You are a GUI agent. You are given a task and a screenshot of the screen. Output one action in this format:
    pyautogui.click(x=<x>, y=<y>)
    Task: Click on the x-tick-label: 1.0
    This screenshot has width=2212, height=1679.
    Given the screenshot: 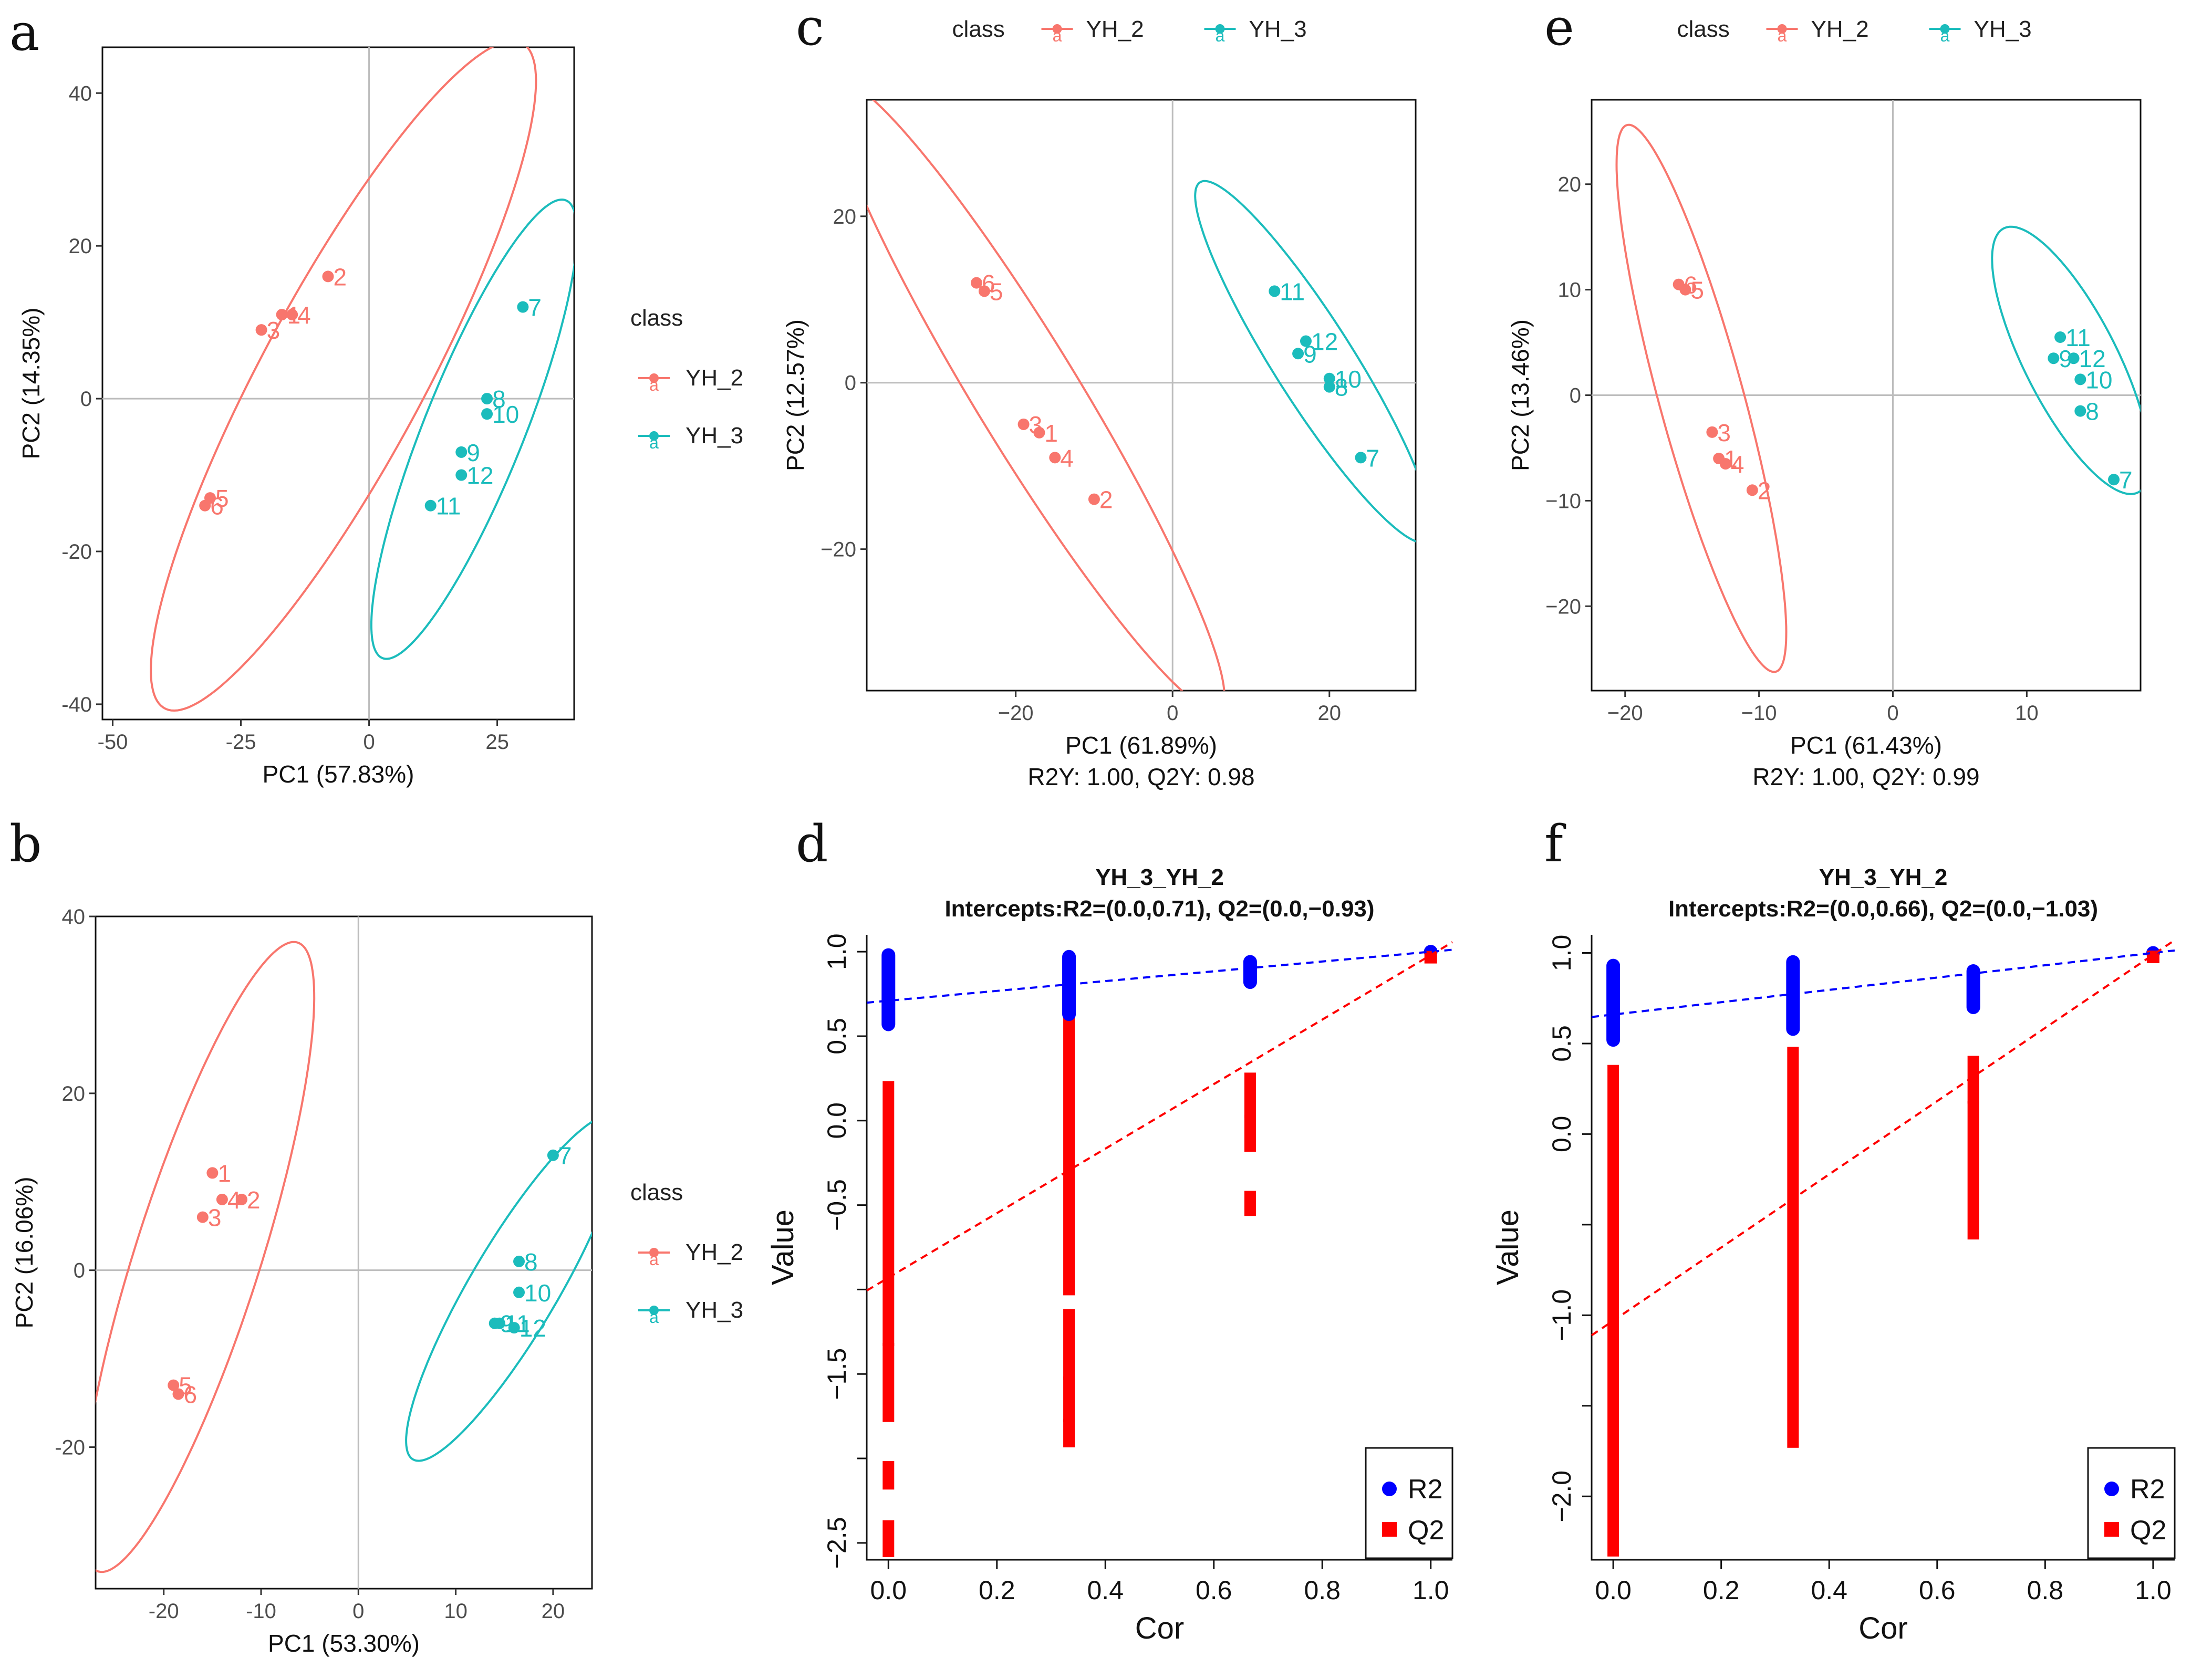 What is the action you would take?
    pyautogui.click(x=2153, y=1590)
    